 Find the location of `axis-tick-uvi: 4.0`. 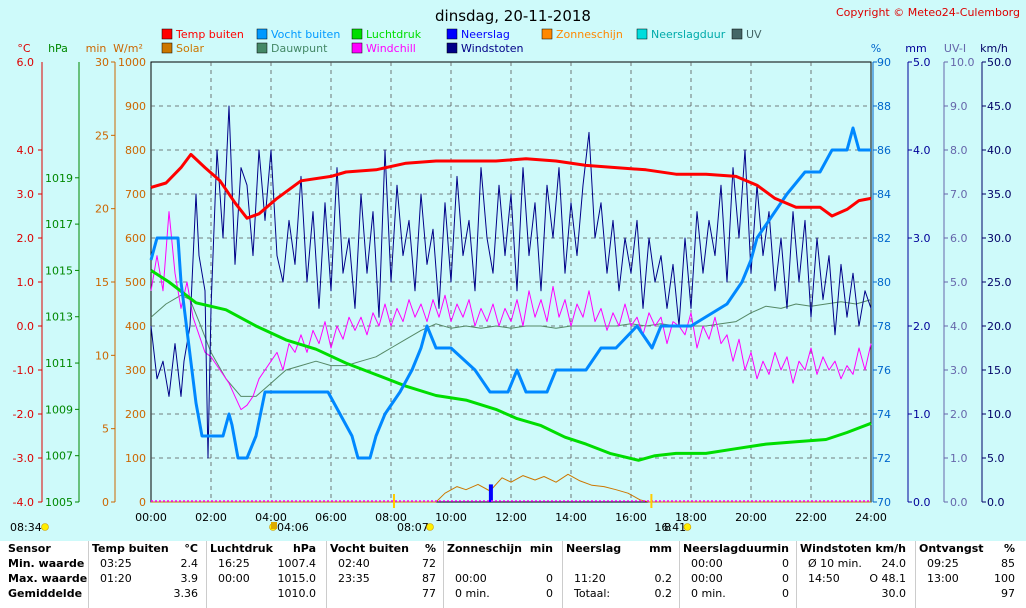

axis-tick-uvi: 4.0 is located at coordinates (959, 326).